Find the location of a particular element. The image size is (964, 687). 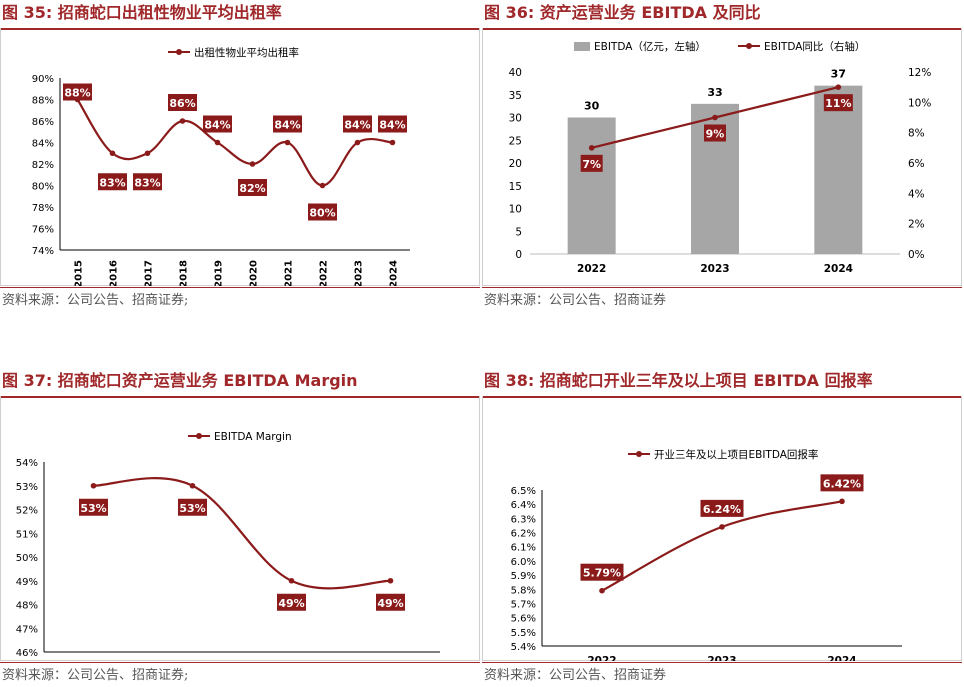

bar-value-label: 30 is located at coordinates (592, 106).